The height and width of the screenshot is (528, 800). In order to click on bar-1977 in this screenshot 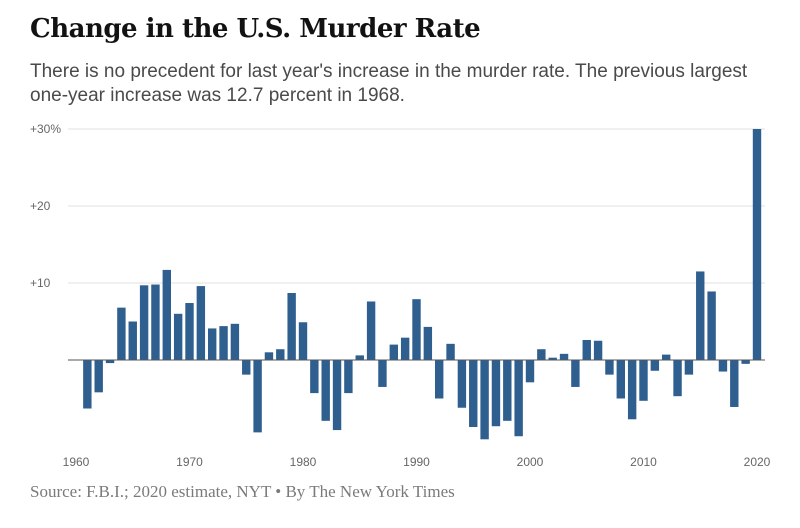, I will do `click(269, 356)`.